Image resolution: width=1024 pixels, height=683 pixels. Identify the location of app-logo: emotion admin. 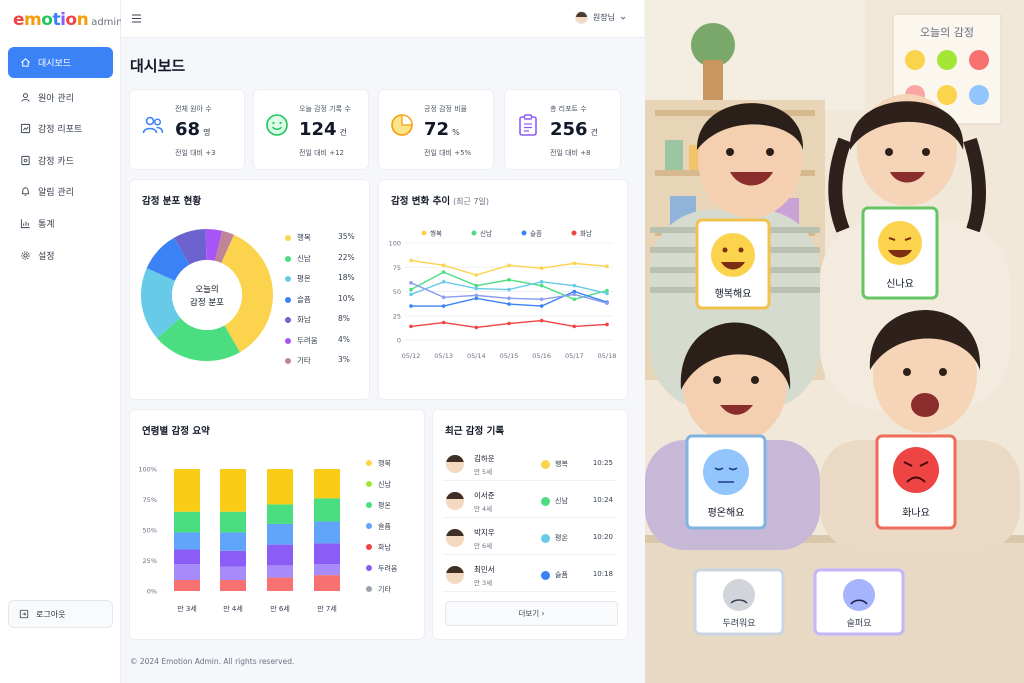
(68, 20).